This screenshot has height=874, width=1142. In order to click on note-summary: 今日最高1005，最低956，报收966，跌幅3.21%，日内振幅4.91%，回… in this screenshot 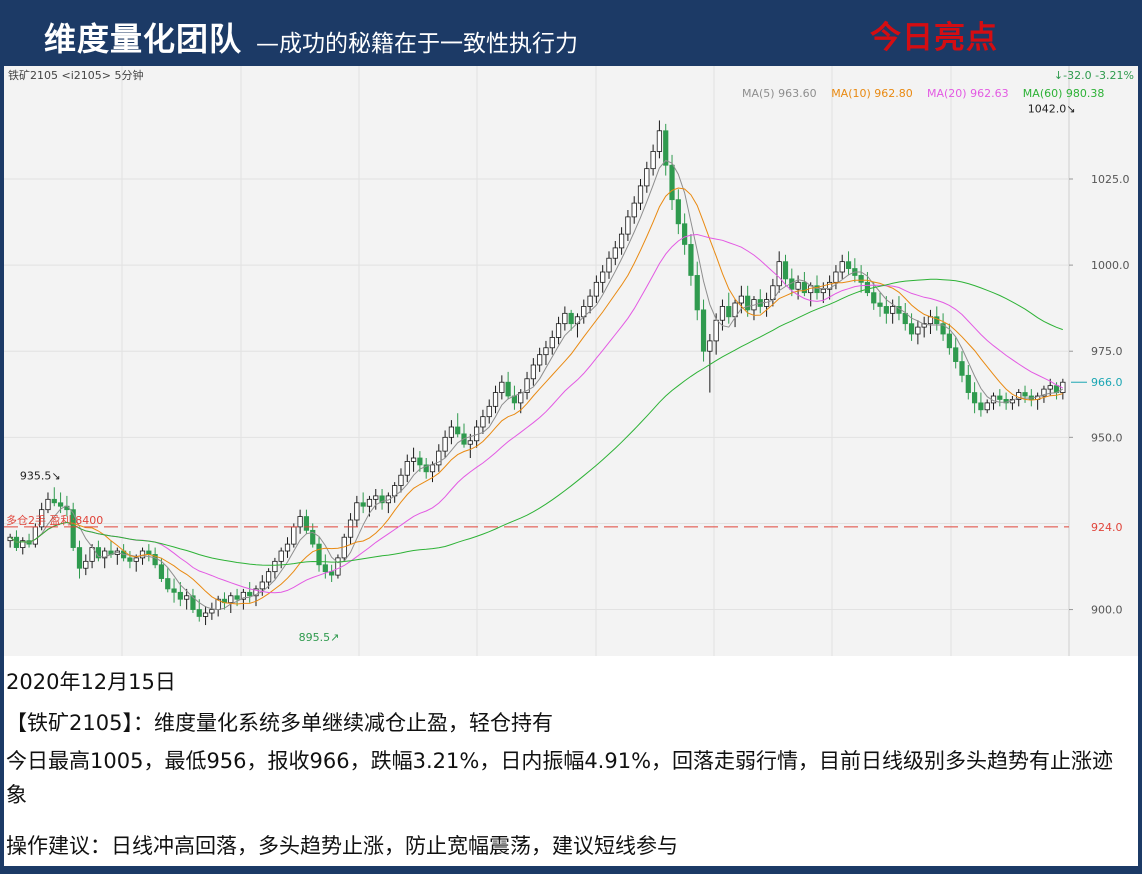, I will do `click(560, 778)`.